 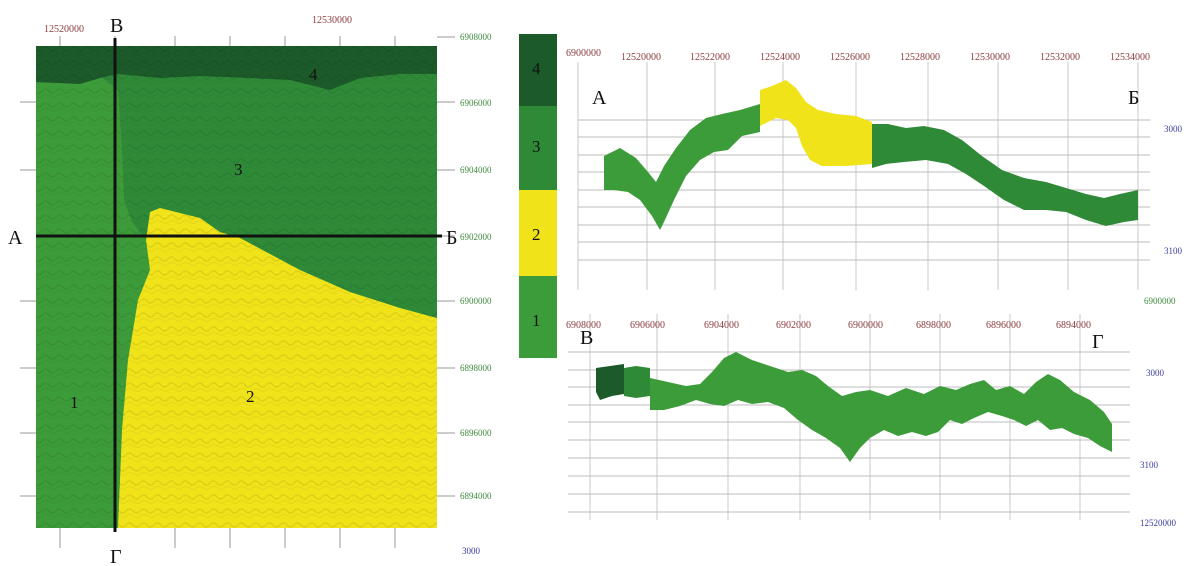 I want to click on section-vg-zone-1-band, so click(x=881, y=407).